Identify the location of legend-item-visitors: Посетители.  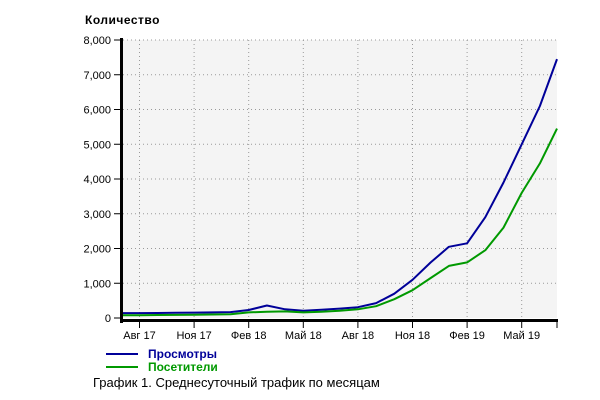
(162, 366).